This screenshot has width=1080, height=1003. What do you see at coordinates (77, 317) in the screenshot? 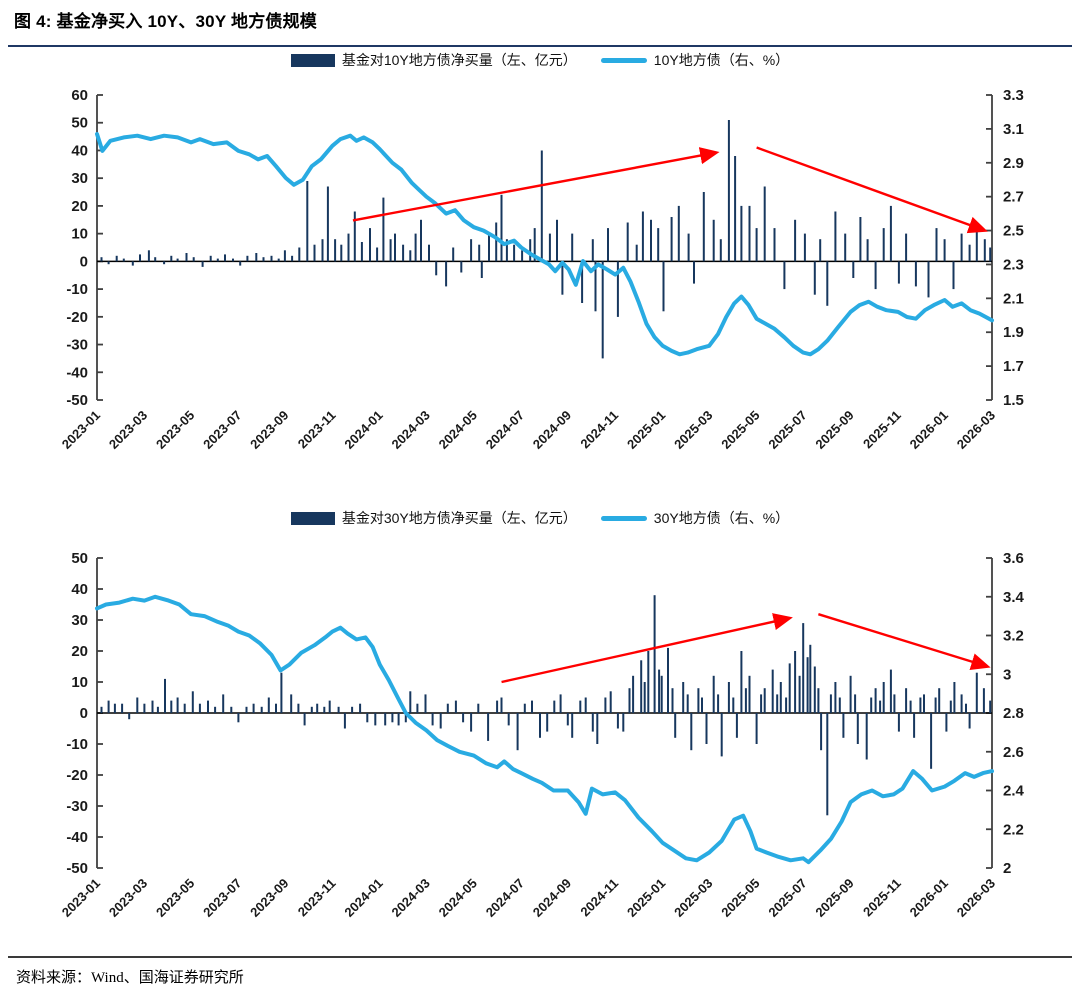
I see `y-tick-label: -20` at bounding box center [77, 317].